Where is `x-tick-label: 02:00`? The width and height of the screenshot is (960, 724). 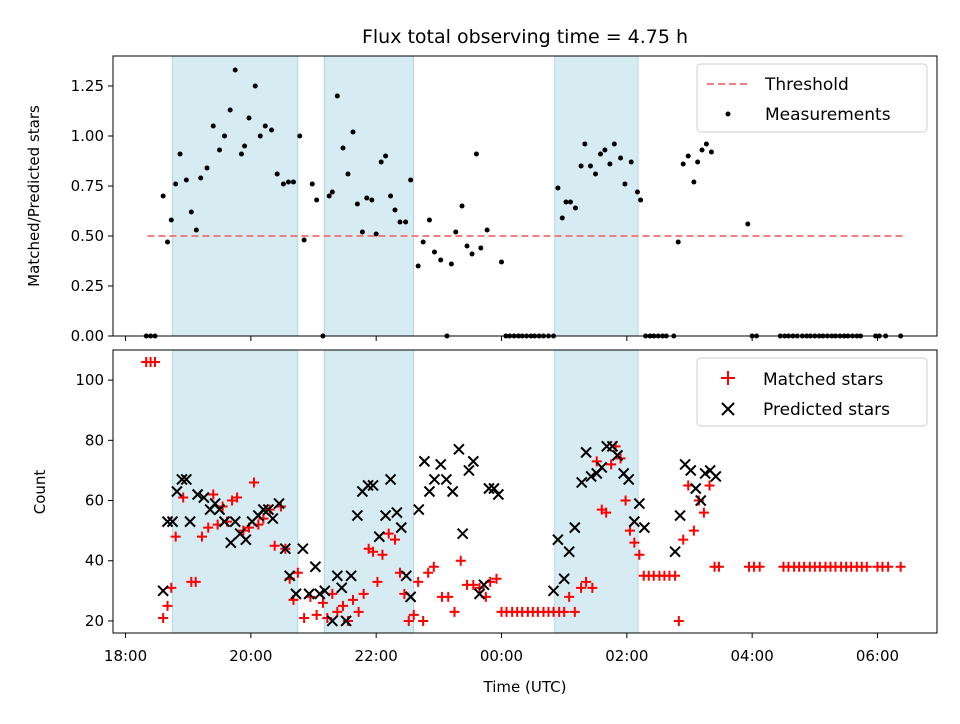
x-tick-label: 02:00 is located at coordinates (626, 656).